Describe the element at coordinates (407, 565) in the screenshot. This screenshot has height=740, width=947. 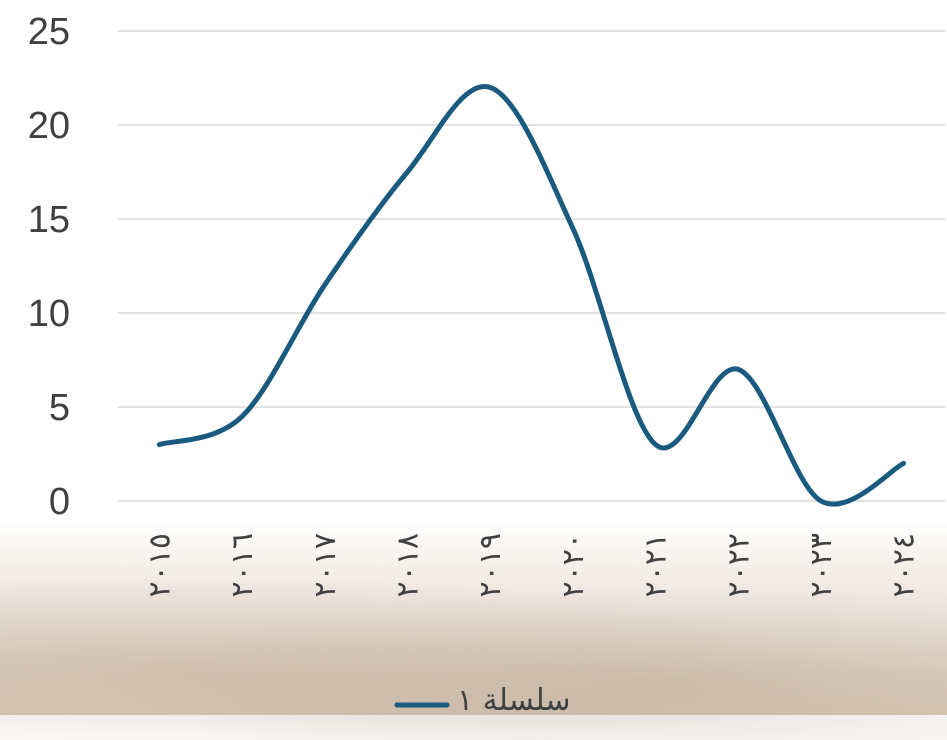
I see `x-tick-label: ٢٠١٨` at that location.